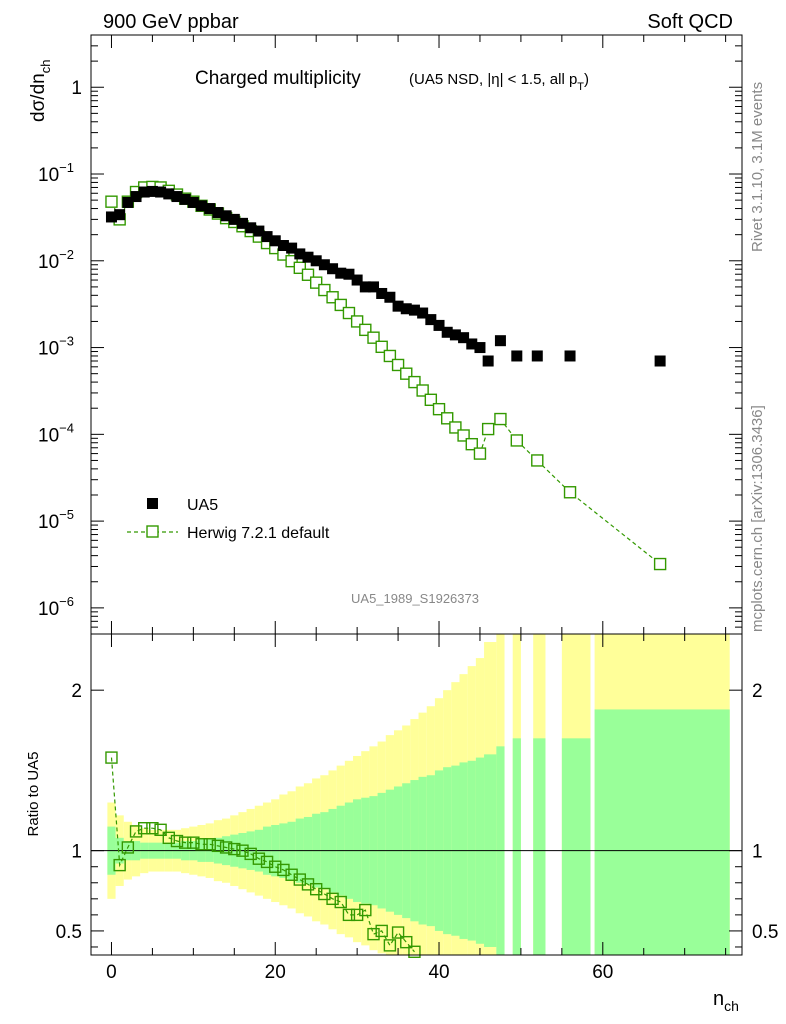 Image resolution: width=786 pixels, height=1024 pixels. Describe the element at coordinates (38, 97) in the screenshot. I see `main-y-axis-label-main: dσ/dn` at that location.